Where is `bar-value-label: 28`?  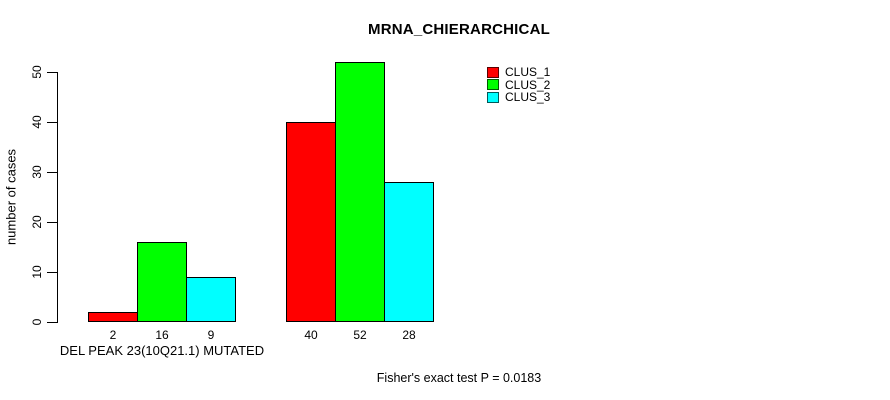 bar-value-label: 28 is located at coordinates (409, 335).